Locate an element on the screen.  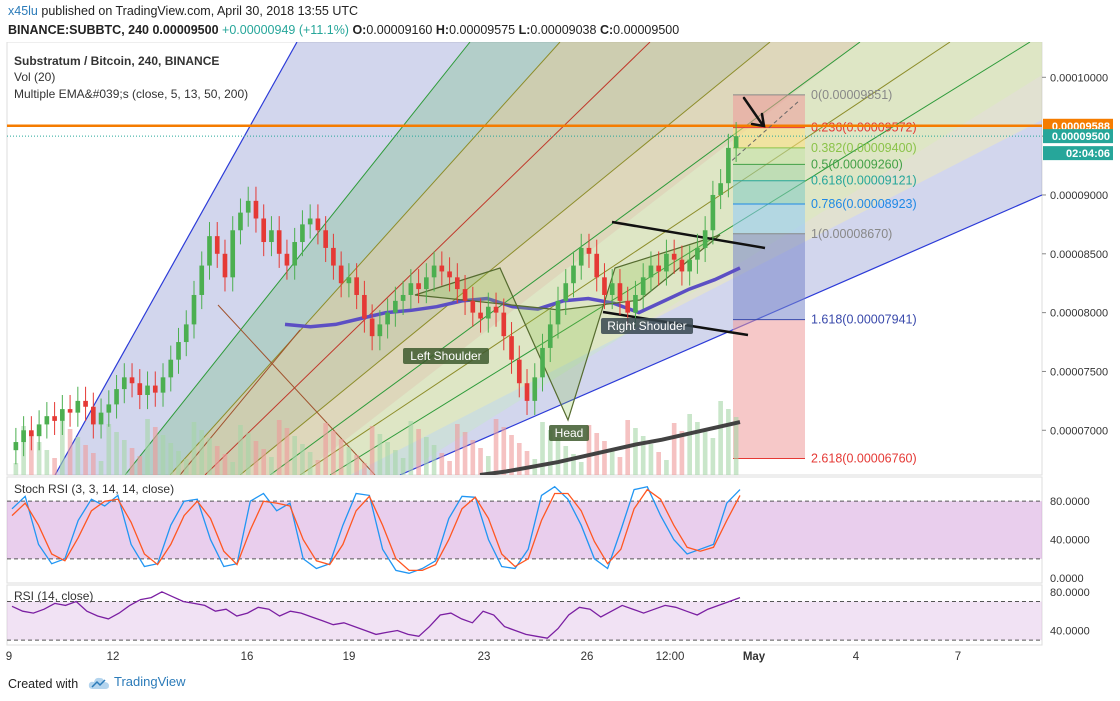
tradingview-link: TradingView is located at coordinates (137, 682).